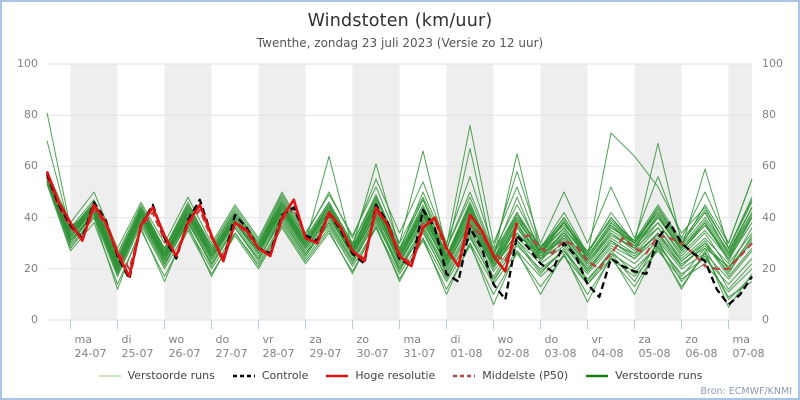  I want to click on legend-label: Controle, so click(285, 375).